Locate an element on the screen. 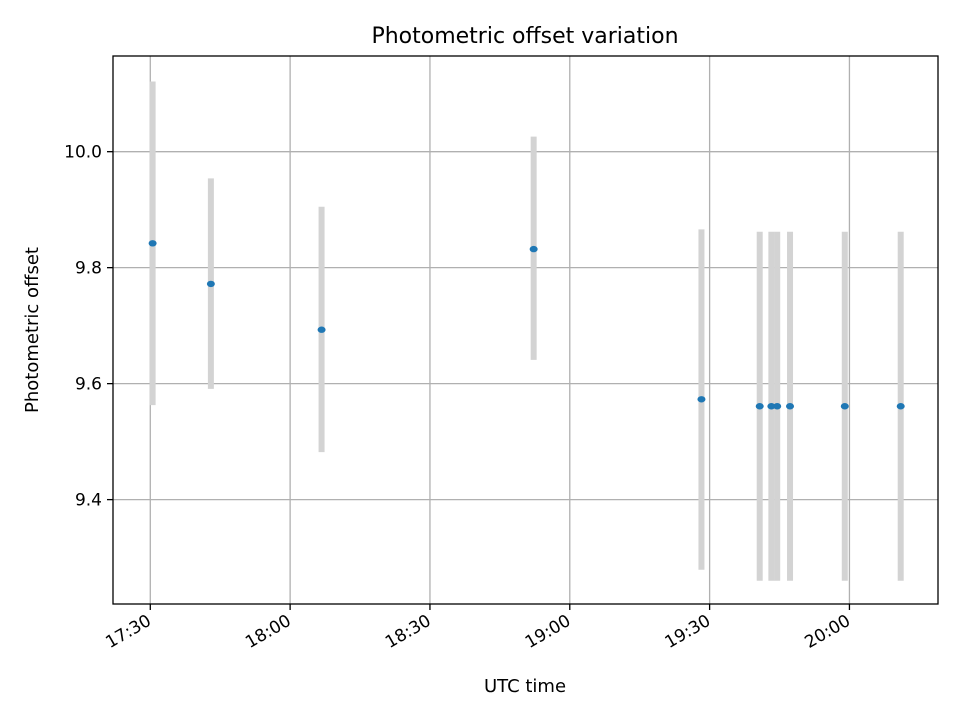 The width and height of the screenshot is (960, 720). y-tick-label: 9.4 is located at coordinates (88, 501).